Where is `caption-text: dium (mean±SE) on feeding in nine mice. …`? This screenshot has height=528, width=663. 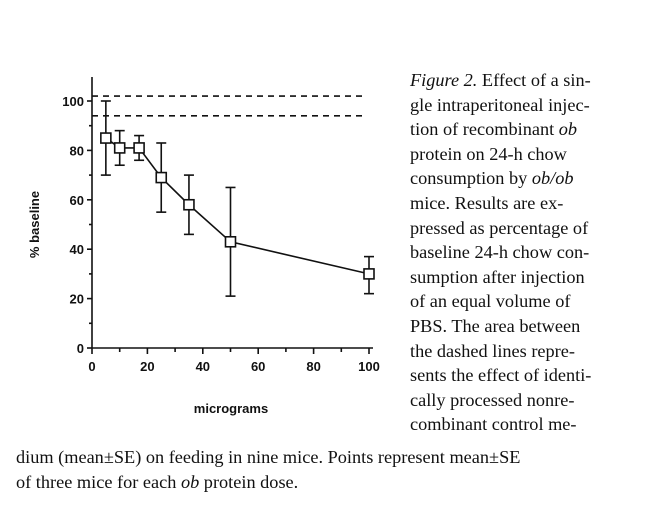 caption-text: dium (mean±SE) on feeding in nine mice. … is located at coordinates (268, 457).